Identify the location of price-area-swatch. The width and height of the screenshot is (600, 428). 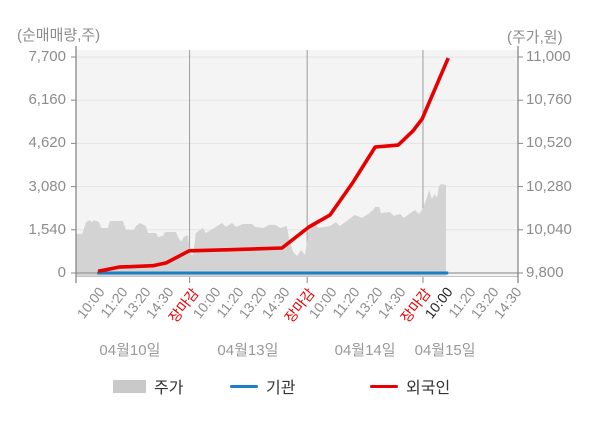
(129, 386).